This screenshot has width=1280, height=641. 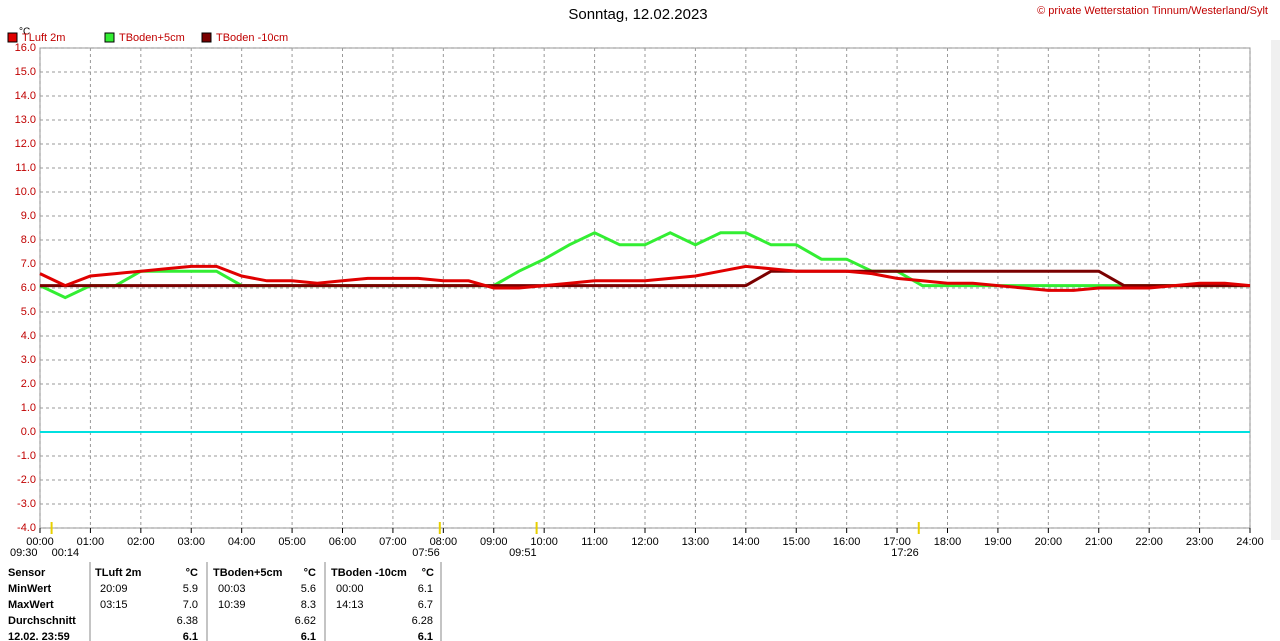 I want to click on x-tick-label: 19:00, so click(x=998, y=542).